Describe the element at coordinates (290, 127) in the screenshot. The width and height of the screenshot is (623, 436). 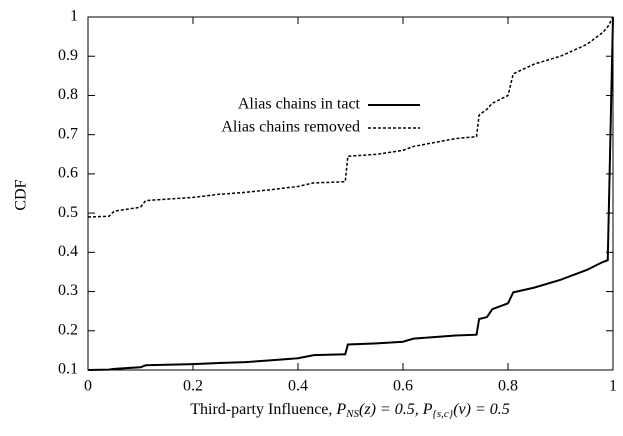
I see `legend-label: Alias chains removed` at that location.